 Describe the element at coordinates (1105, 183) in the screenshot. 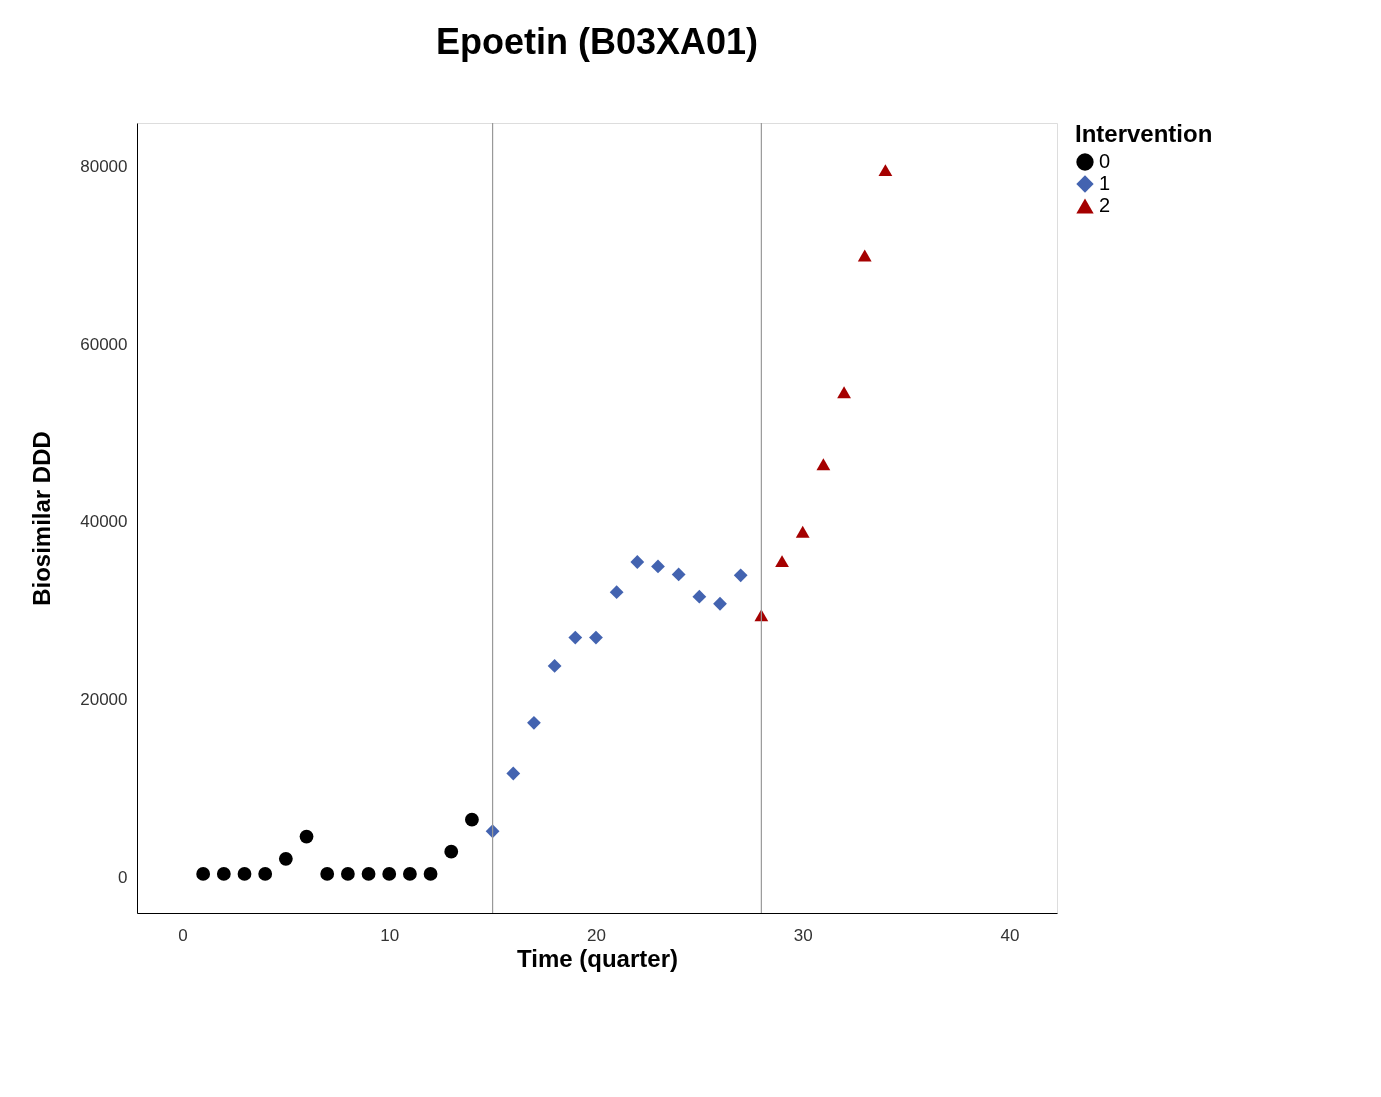

I see `legend-label: 1` at that location.